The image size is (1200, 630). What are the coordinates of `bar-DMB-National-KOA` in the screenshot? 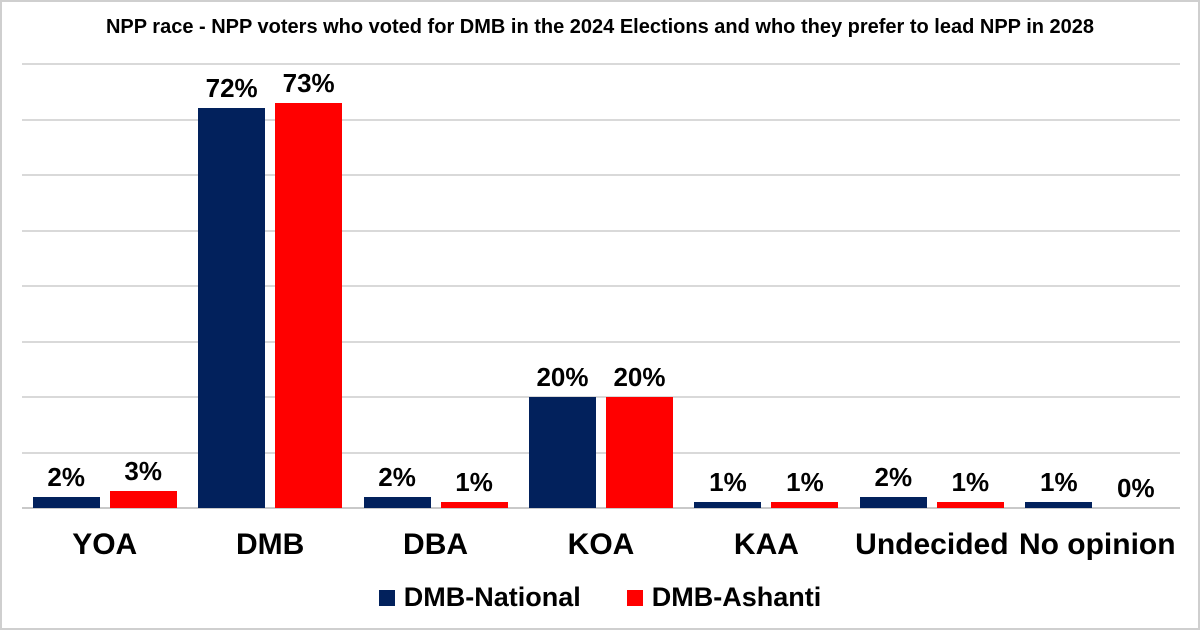 It's located at (562, 452).